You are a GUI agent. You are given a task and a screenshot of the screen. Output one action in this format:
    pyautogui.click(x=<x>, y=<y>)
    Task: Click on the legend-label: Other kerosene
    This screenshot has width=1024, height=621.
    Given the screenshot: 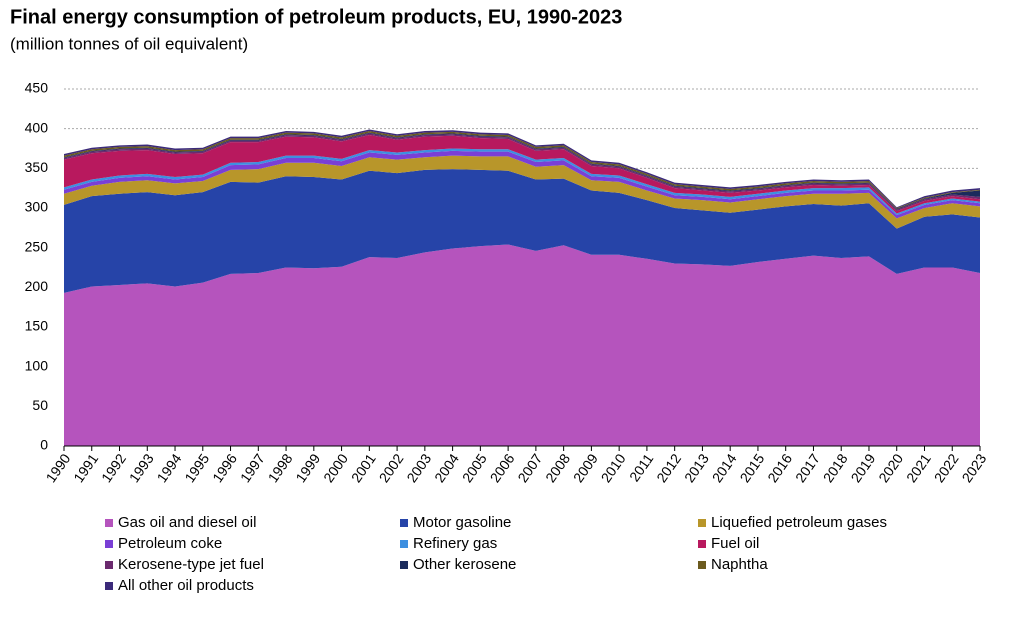 What is the action you would take?
    pyautogui.click(x=464, y=564)
    